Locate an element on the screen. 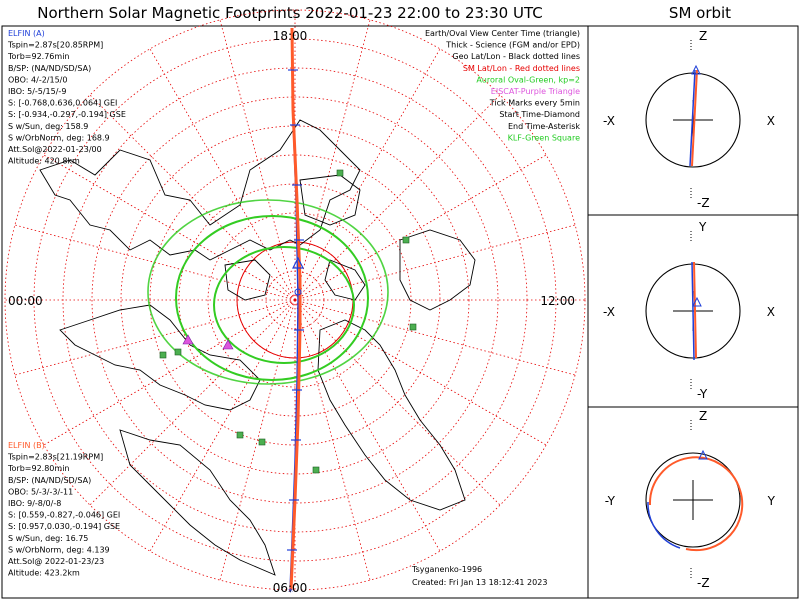 The height and width of the screenshot is (600, 800). legend-entry: Tick Marks every 5min is located at coordinates (534, 103).